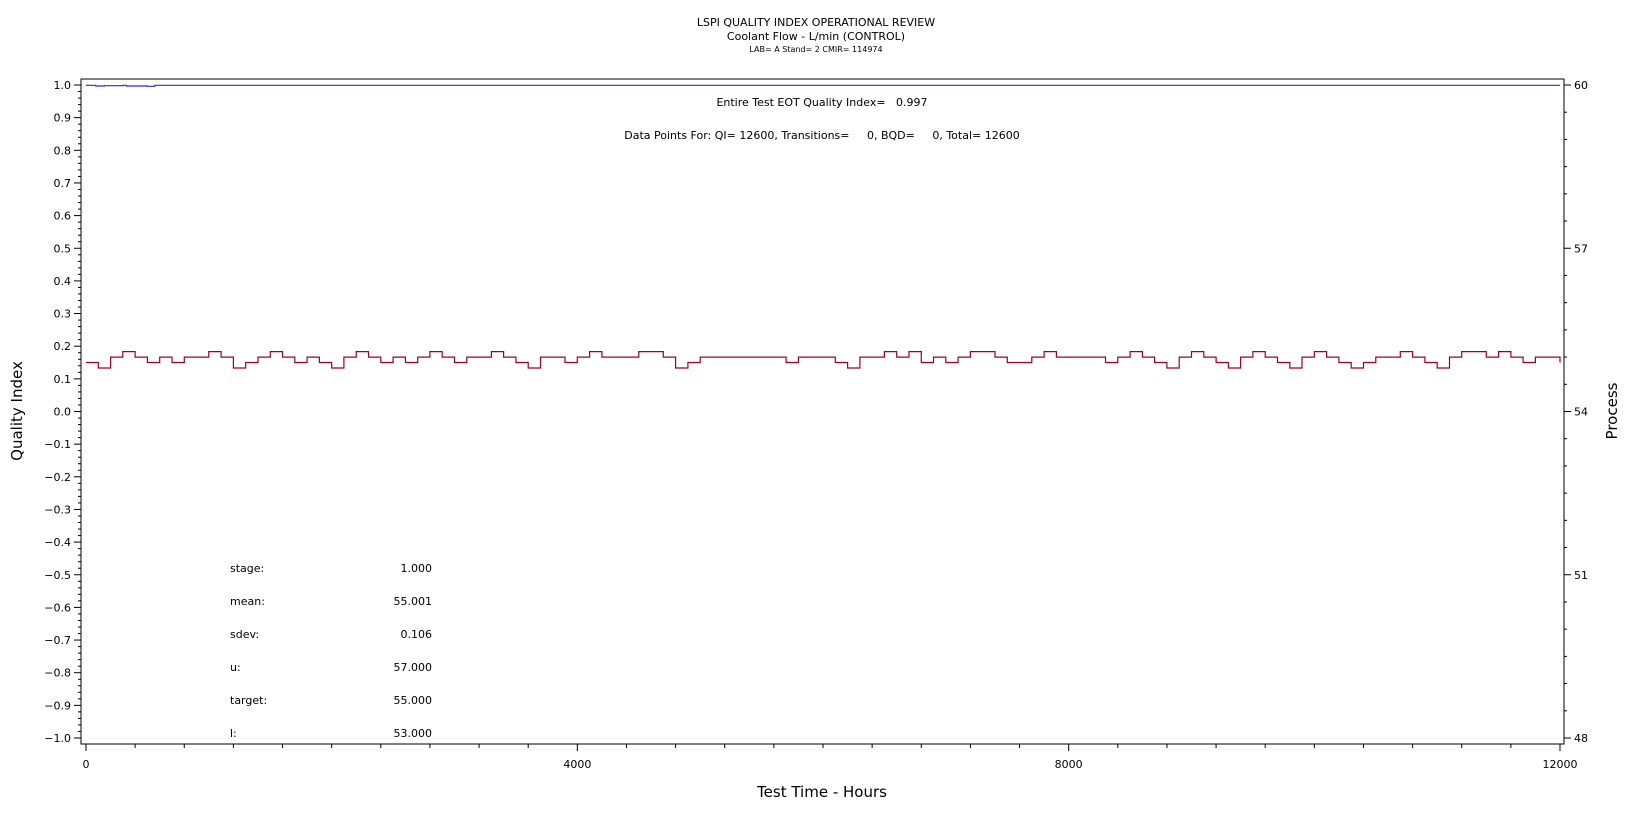 The image size is (1632, 819). I want to click on y-tick-label: −0.1, so click(57, 444).